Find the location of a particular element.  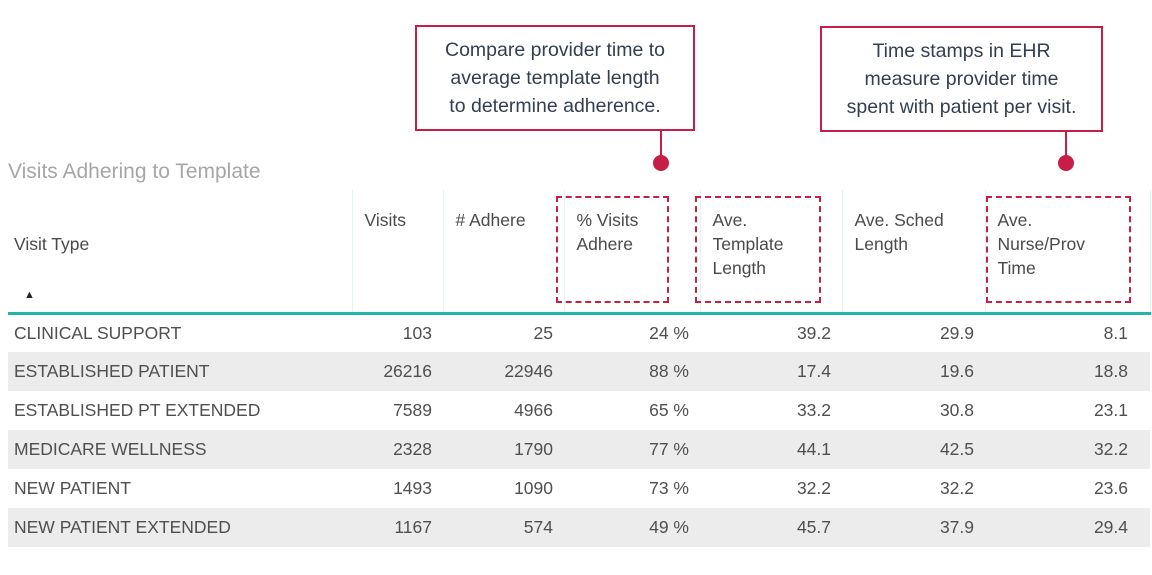

cell-visits: 1167 is located at coordinates (413, 527).